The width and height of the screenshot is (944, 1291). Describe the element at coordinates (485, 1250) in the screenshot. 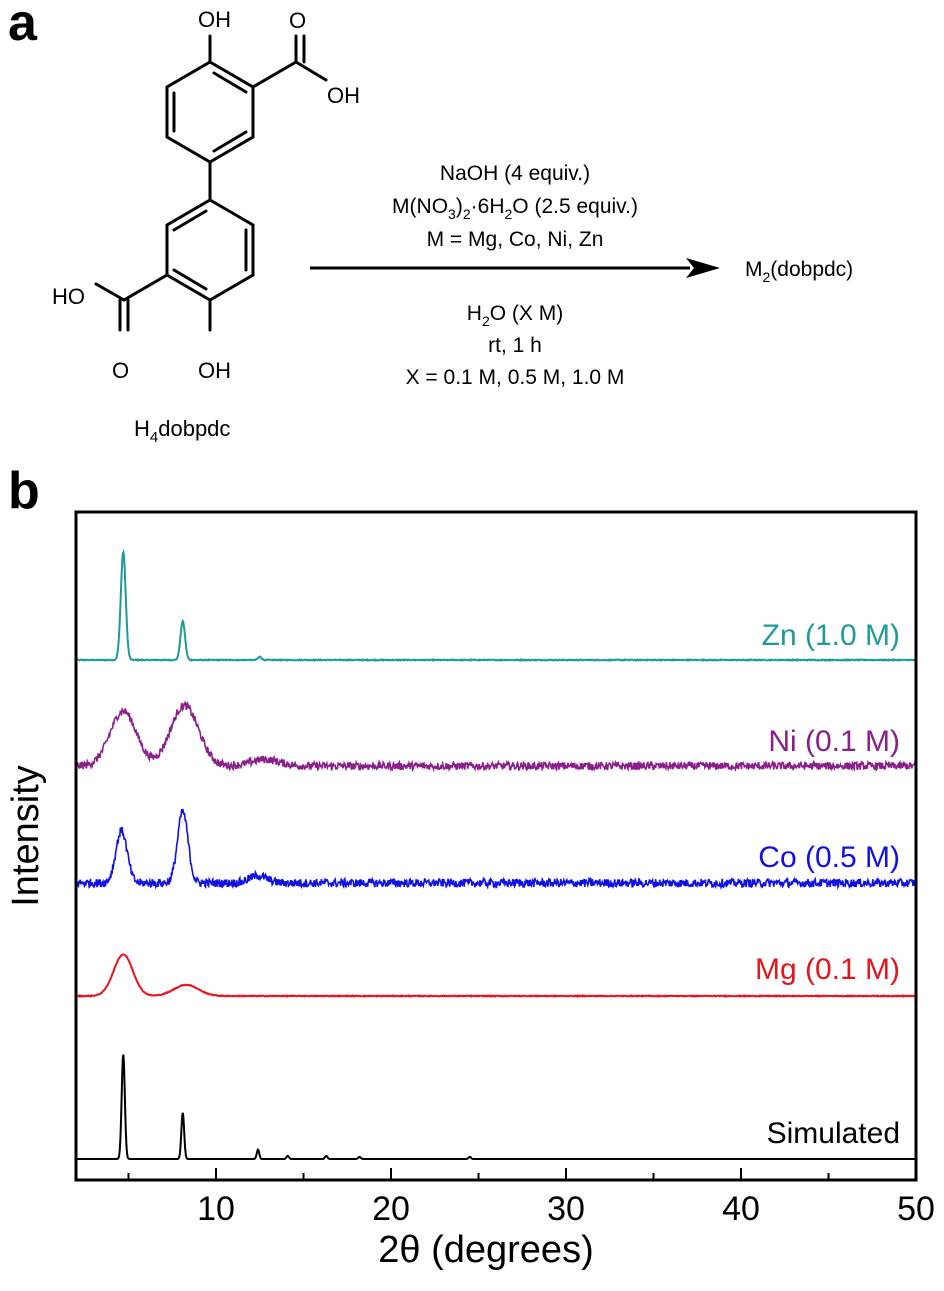

I see `x-axis-label: 2θ (degrees)` at that location.